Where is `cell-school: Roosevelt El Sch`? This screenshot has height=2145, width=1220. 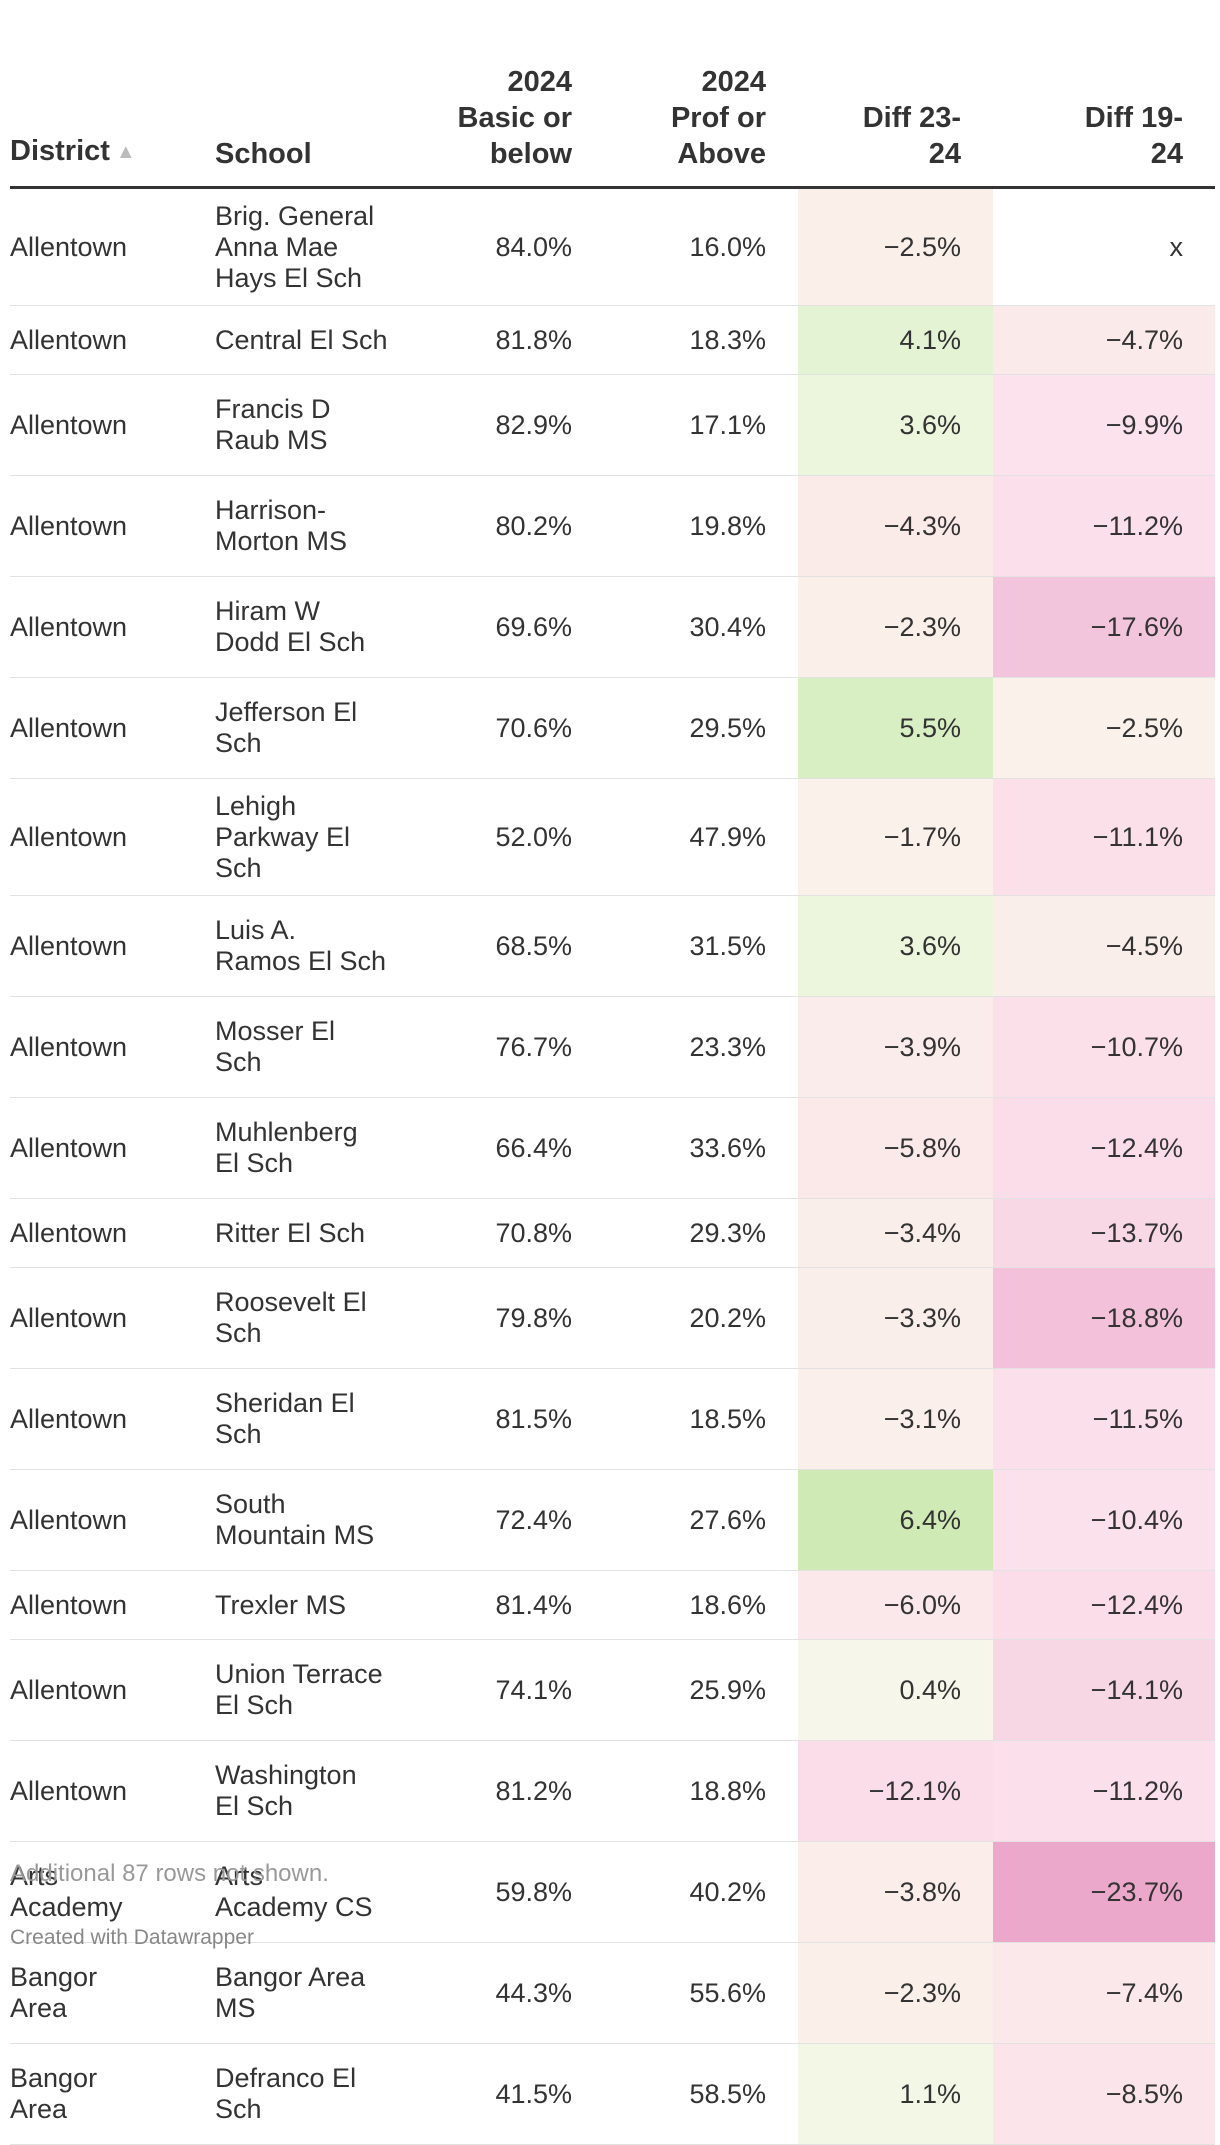
cell-school: Roosevelt El Sch is located at coordinates (313, 1318).